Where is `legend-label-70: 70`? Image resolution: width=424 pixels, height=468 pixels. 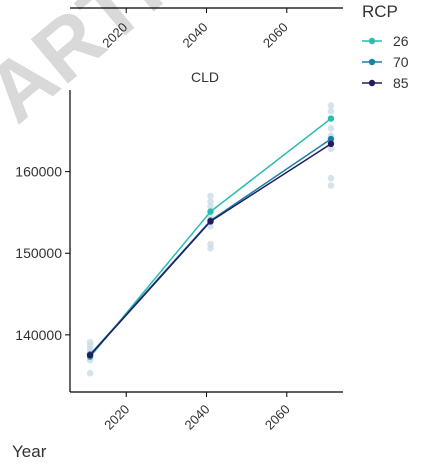 legend-label-70: 70 is located at coordinates (401, 62).